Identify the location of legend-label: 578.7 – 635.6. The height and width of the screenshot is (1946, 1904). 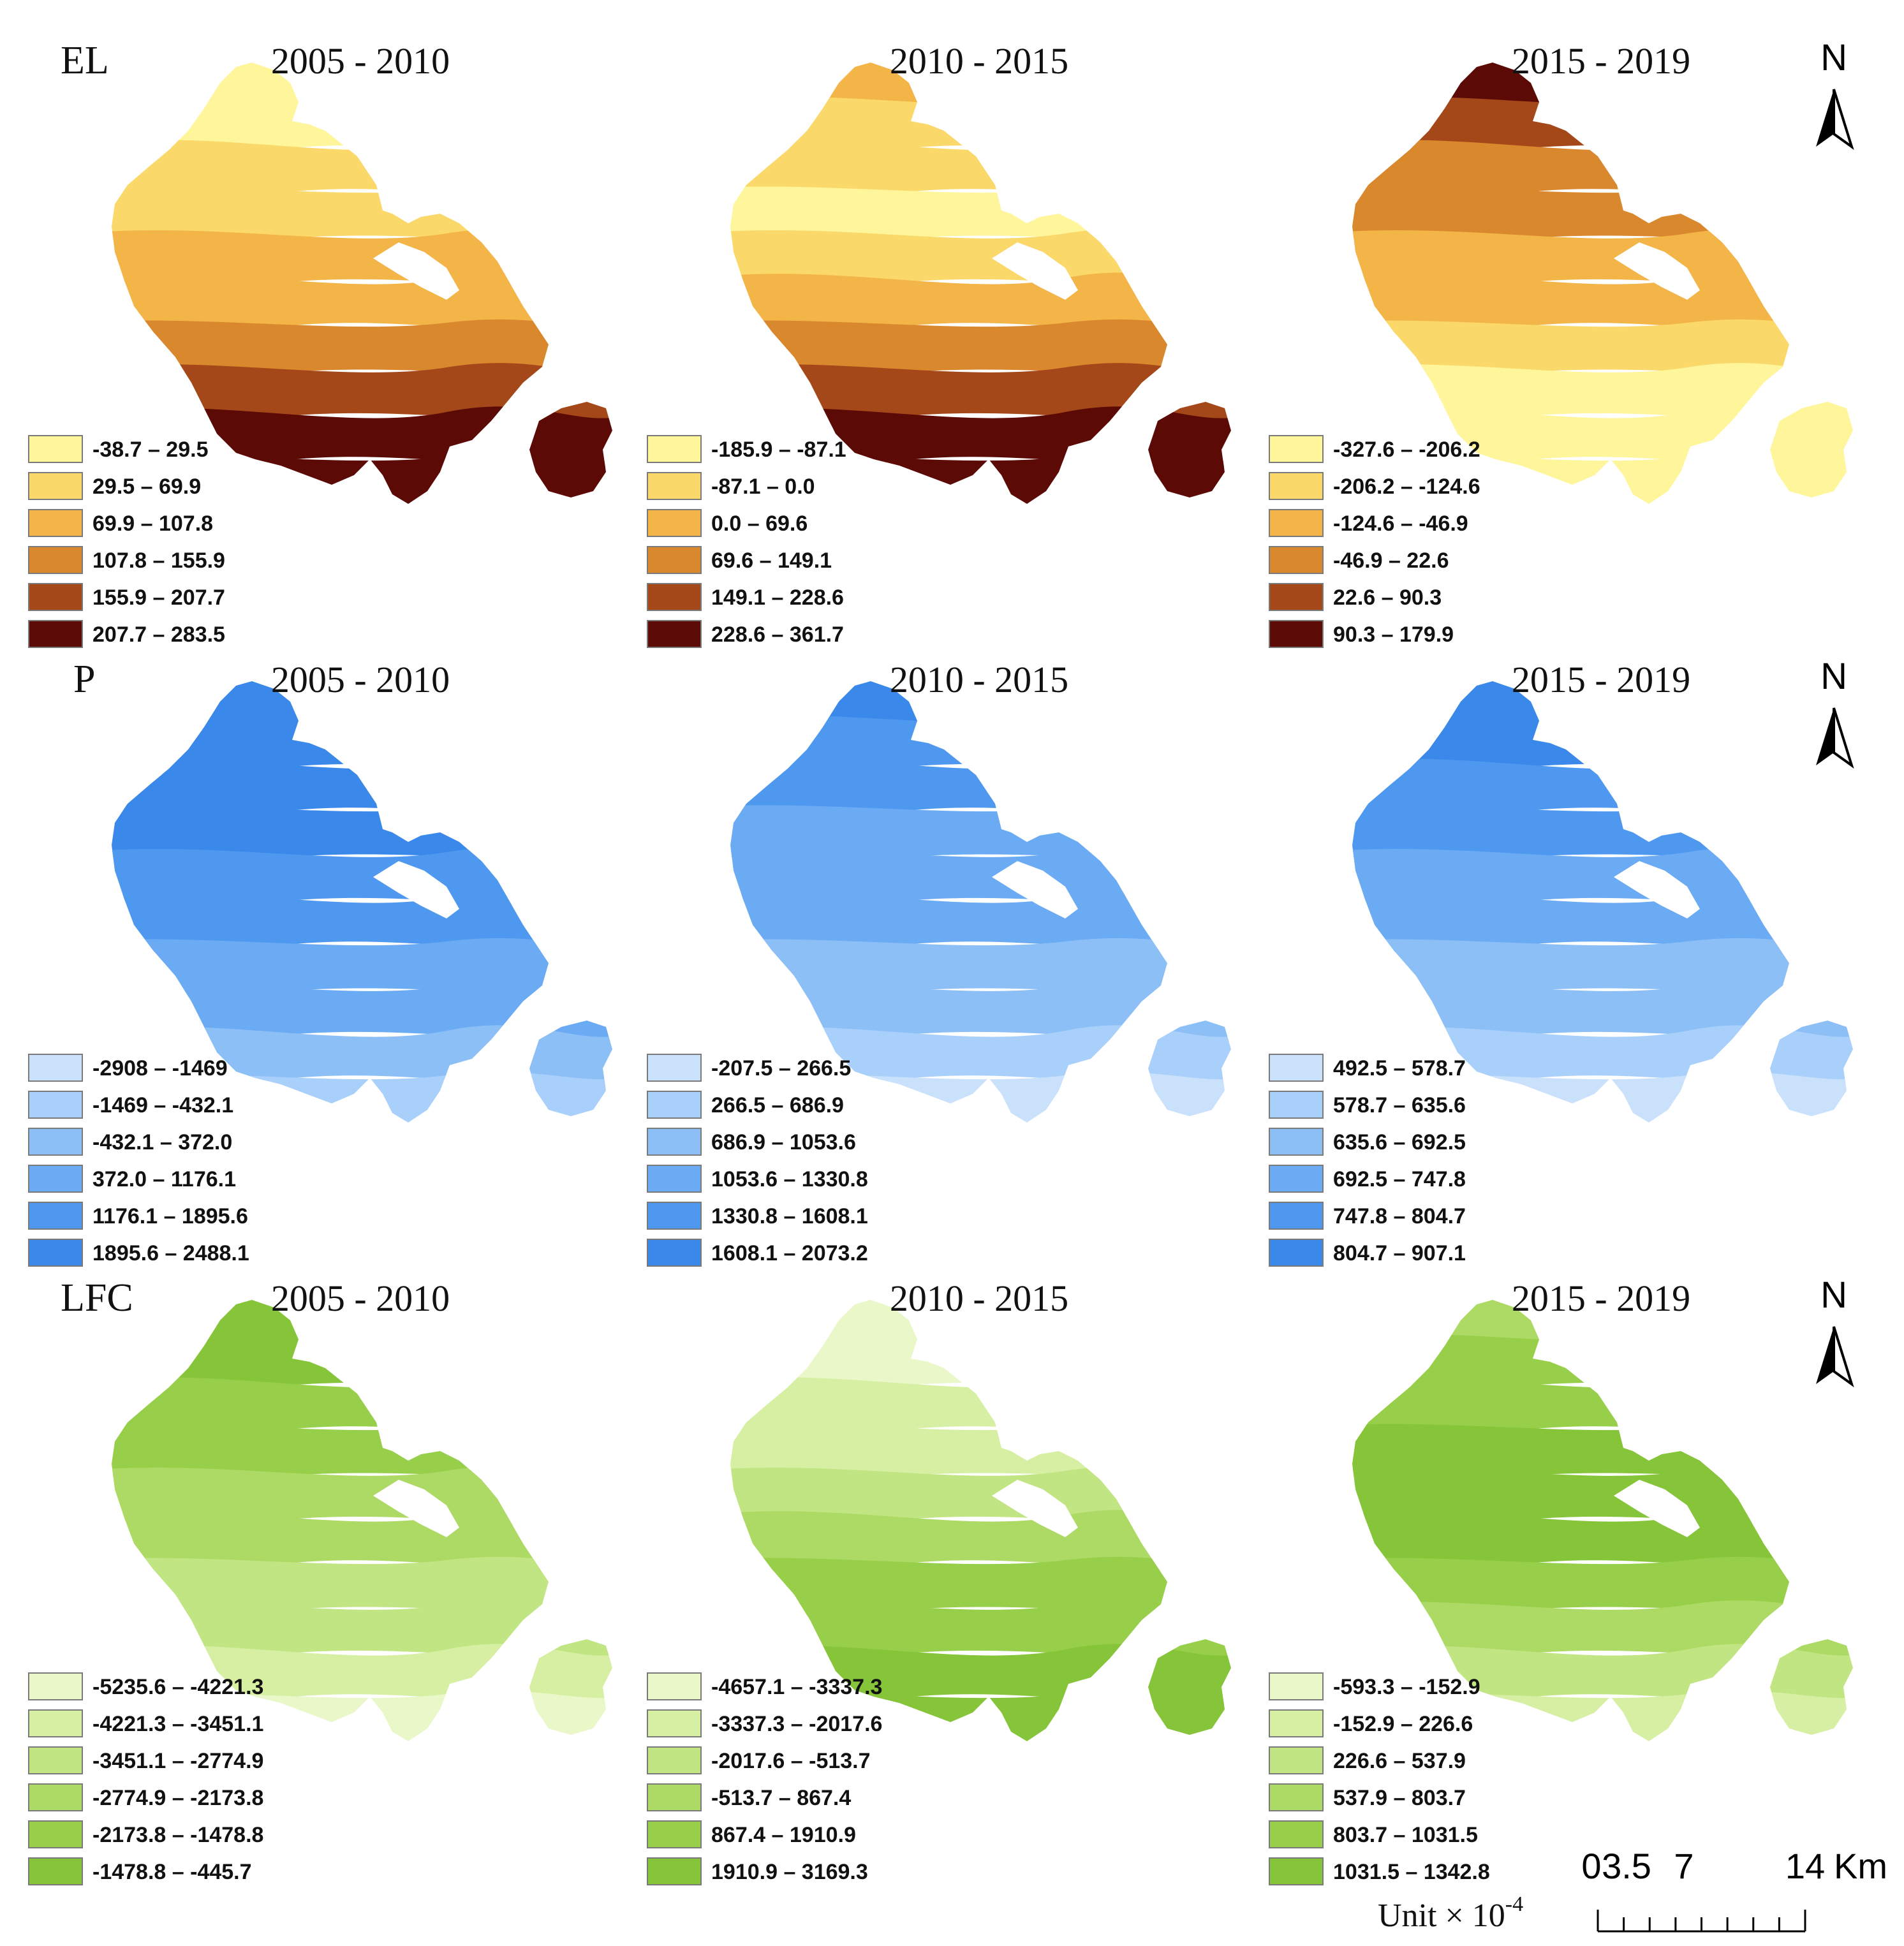
(1399, 1105).